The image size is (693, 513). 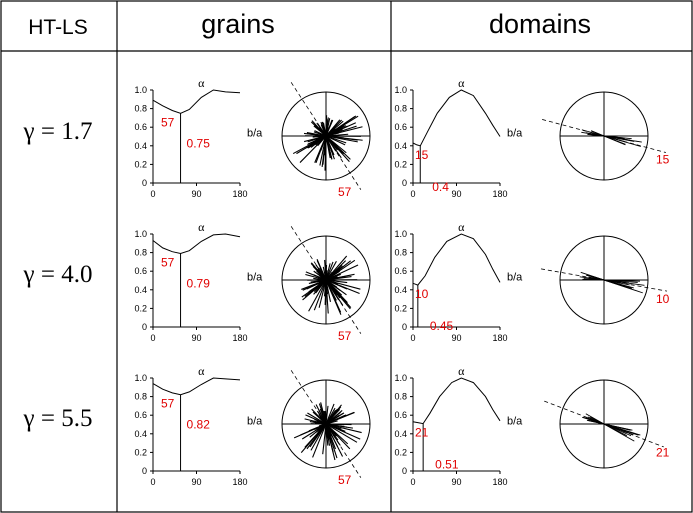 What do you see at coordinates (345, 192) in the screenshot?
I see `rose-angle-label: 57` at bounding box center [345, 192].